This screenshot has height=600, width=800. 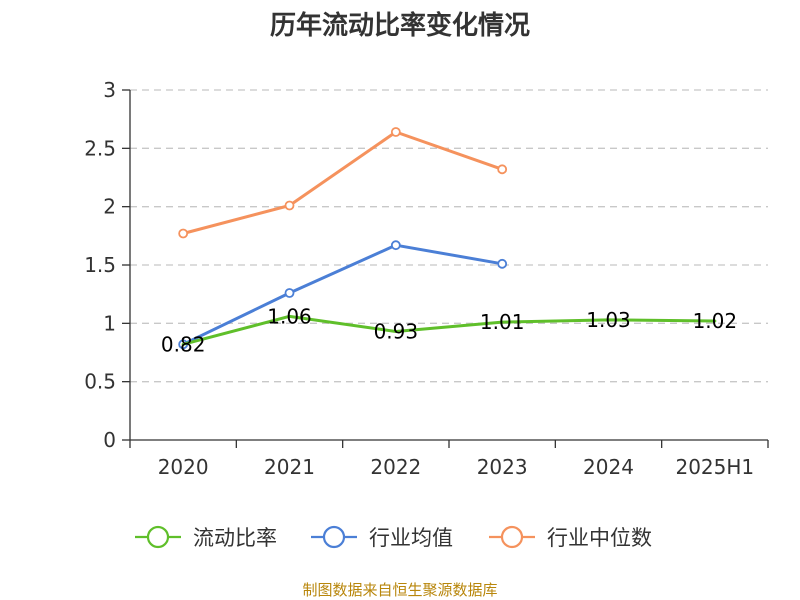 I want to click on source-note: 制图数据来自恒生聚源数据库, so click(x=399, y=590).